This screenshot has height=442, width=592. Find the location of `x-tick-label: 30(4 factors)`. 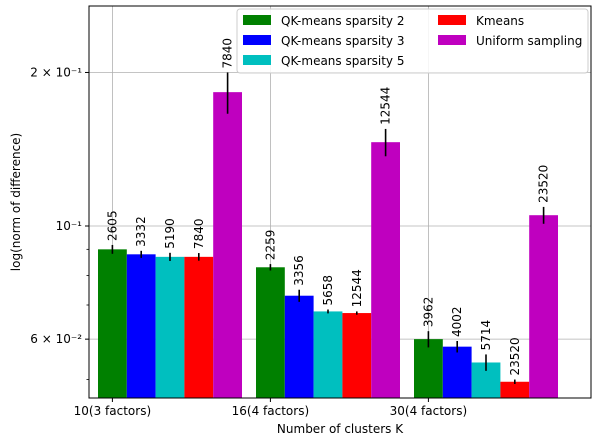

x-tick-label: 30(4 factors) is located at coordinates (429, 411).